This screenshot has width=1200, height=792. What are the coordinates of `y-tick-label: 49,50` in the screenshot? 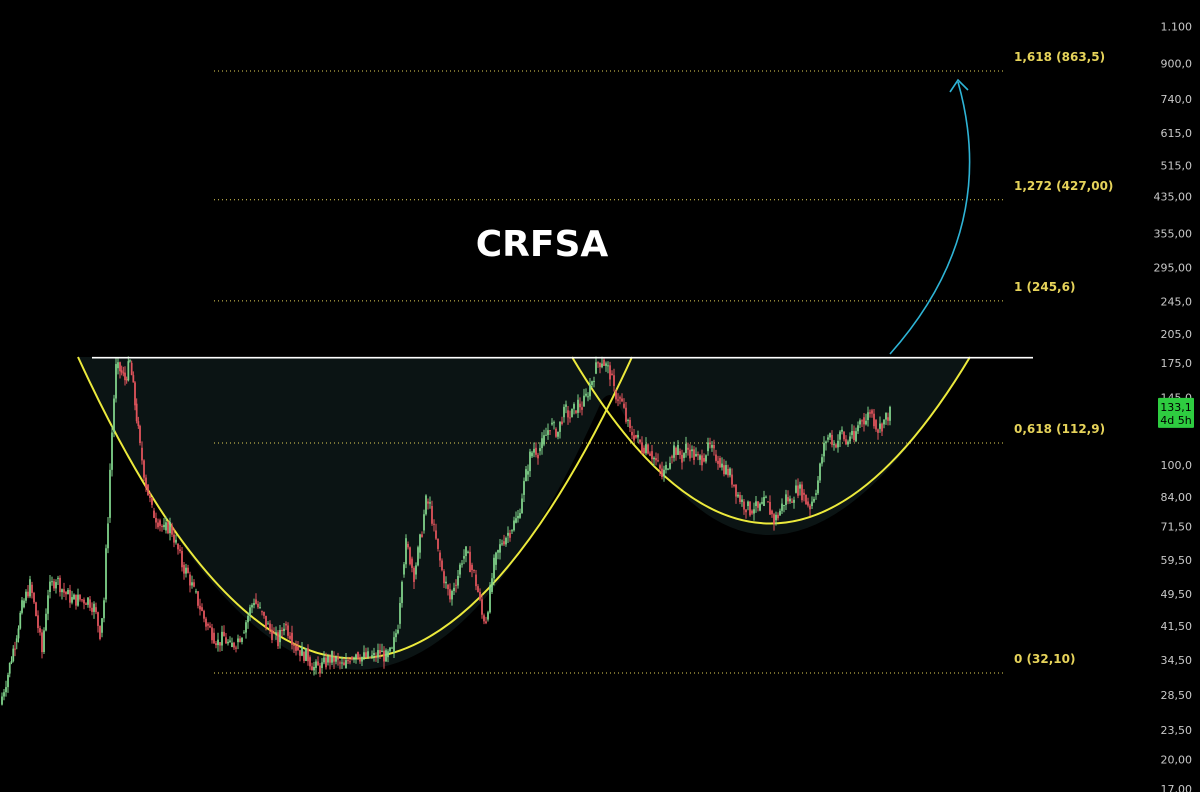 It's located at (1177, 594).